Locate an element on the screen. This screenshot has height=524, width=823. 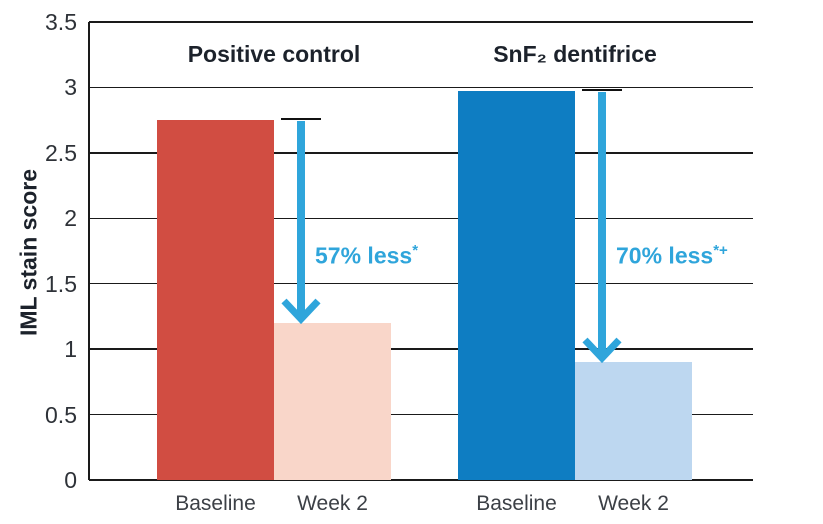
y-tick-label: 2.5 is located at coordinates (61, 152).